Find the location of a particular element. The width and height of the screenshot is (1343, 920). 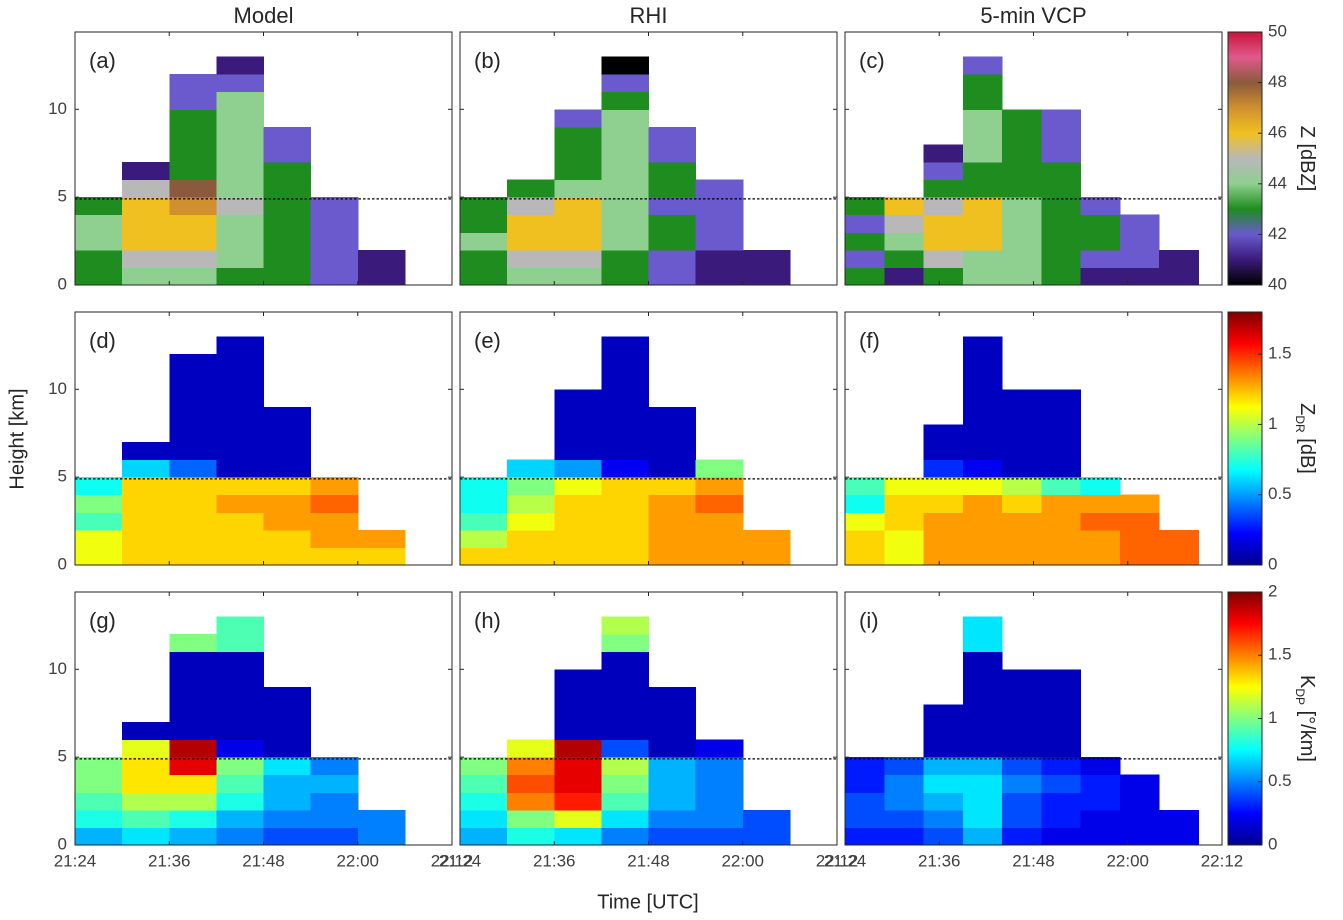

colorbar-tick-label: 1 is located at coordinates (1272, 423).